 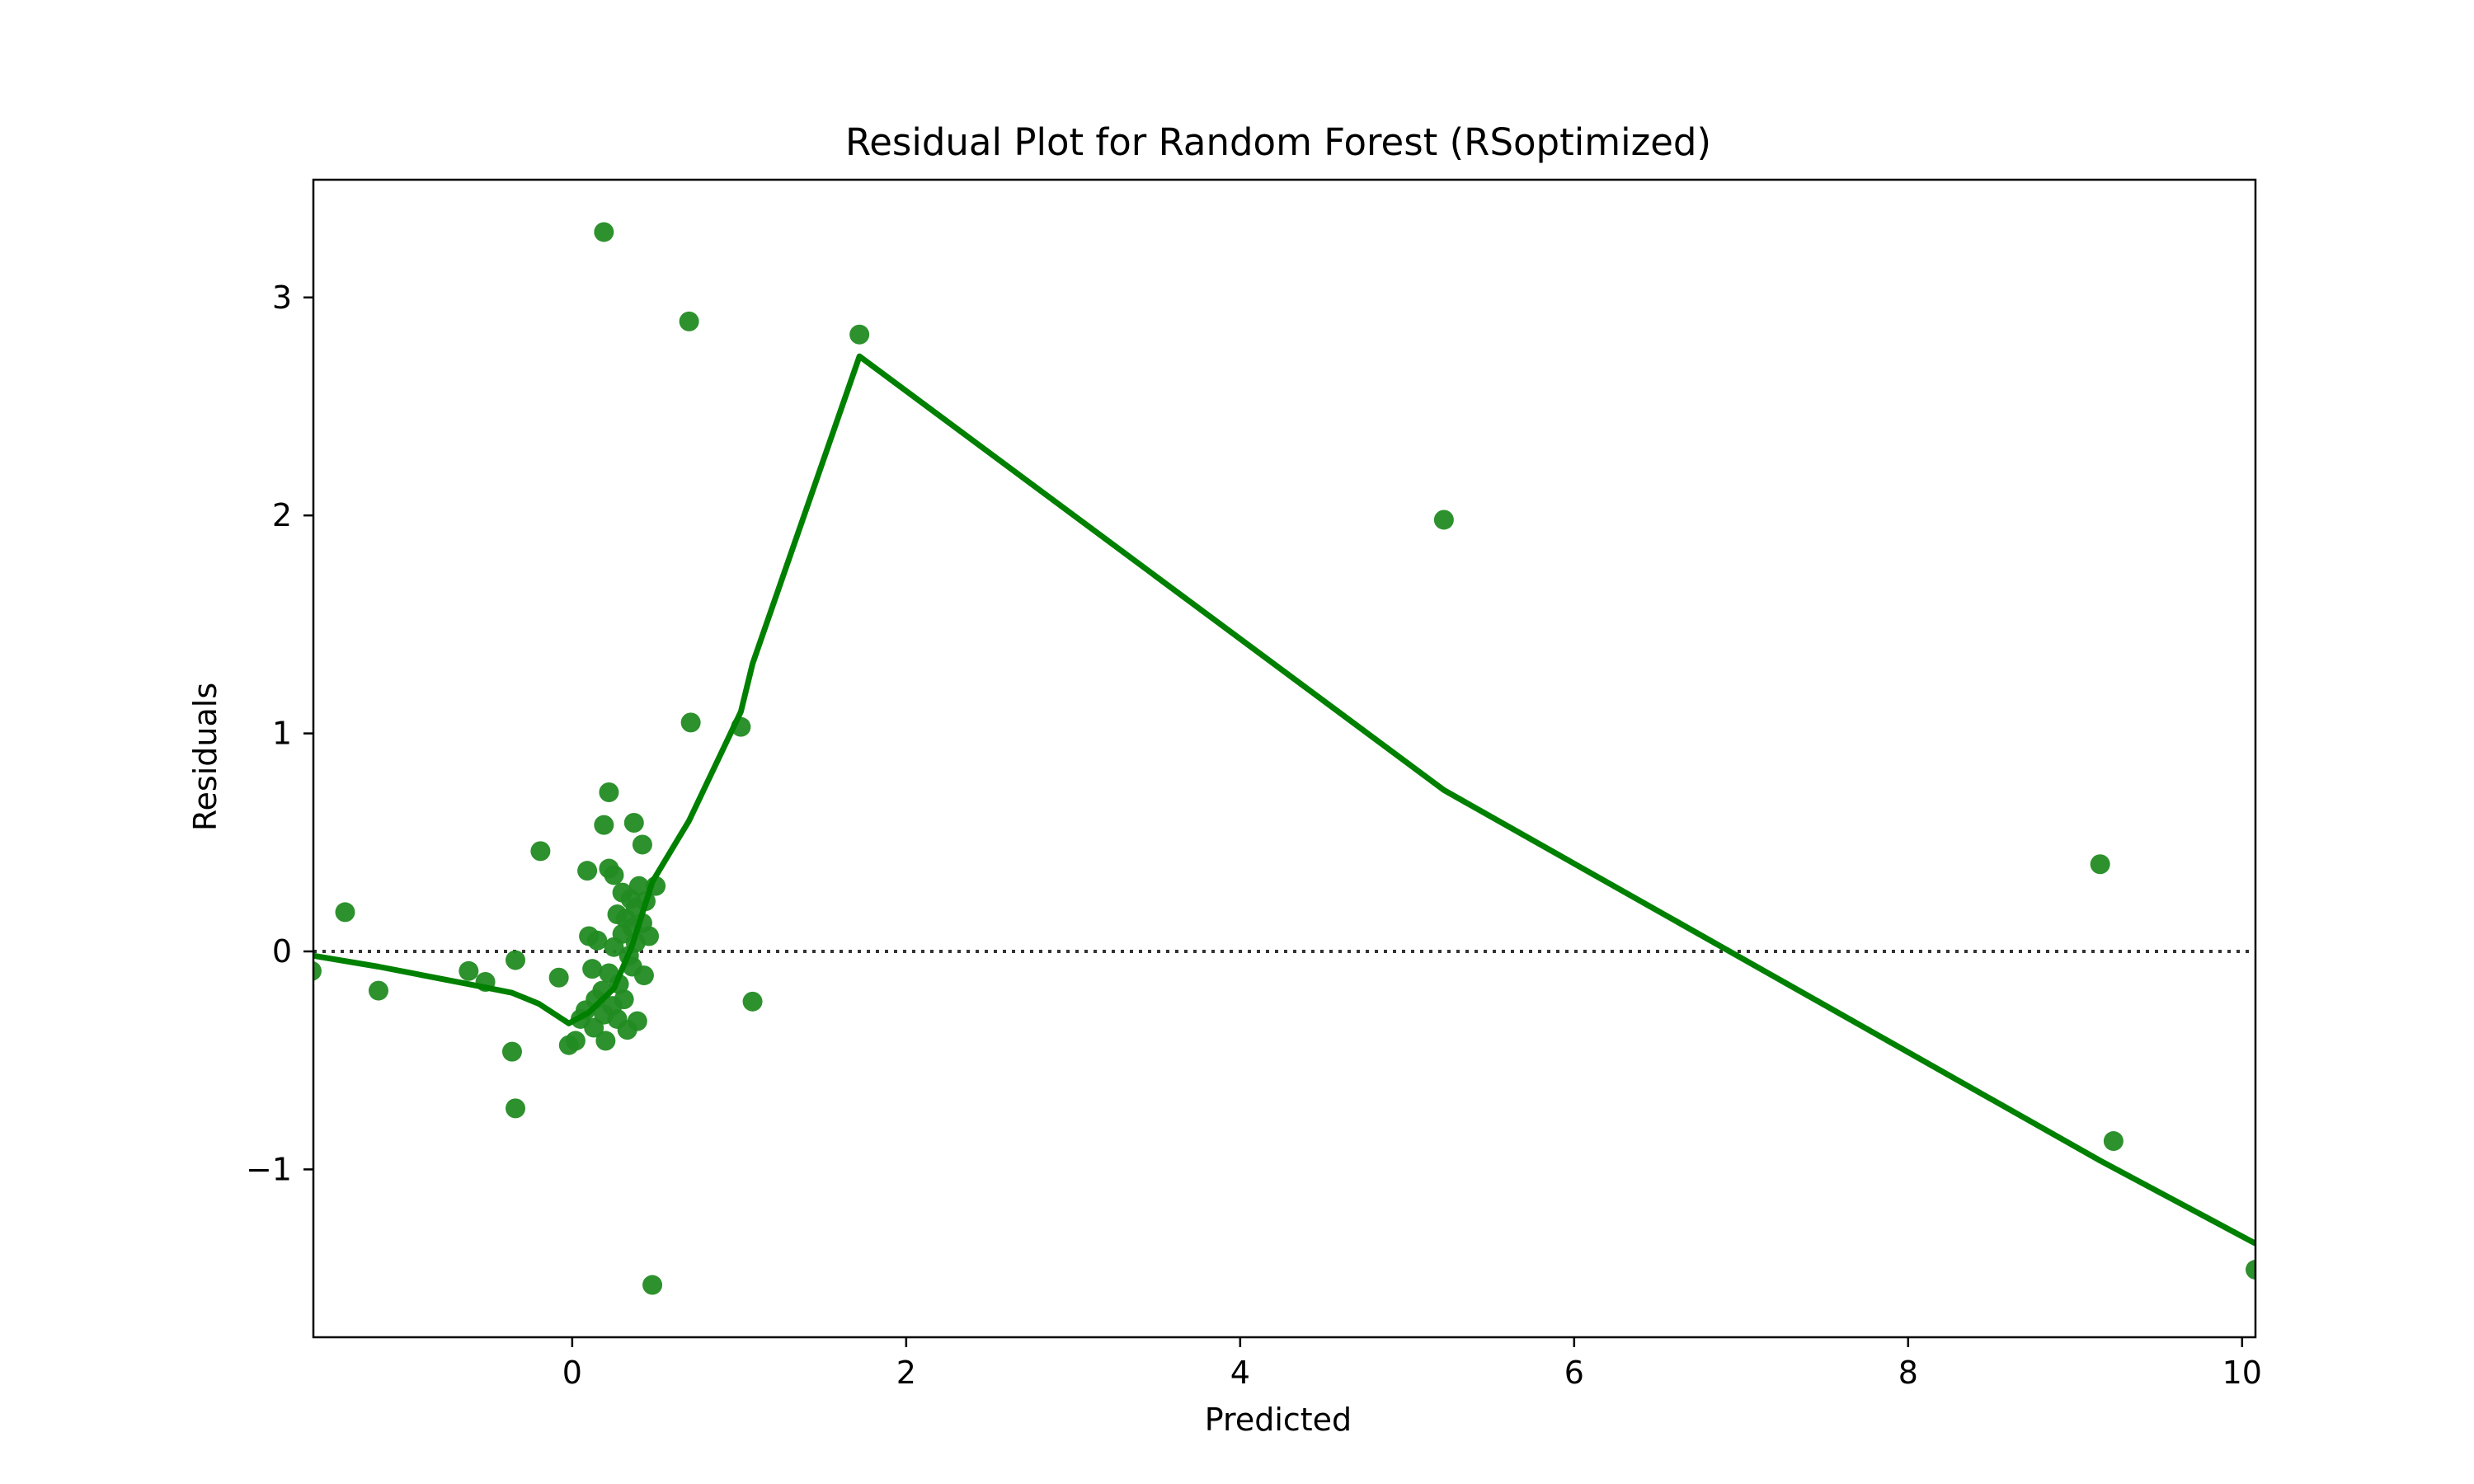 I want to click on x-tick-label: 10, so click(x=2242, y=1373).